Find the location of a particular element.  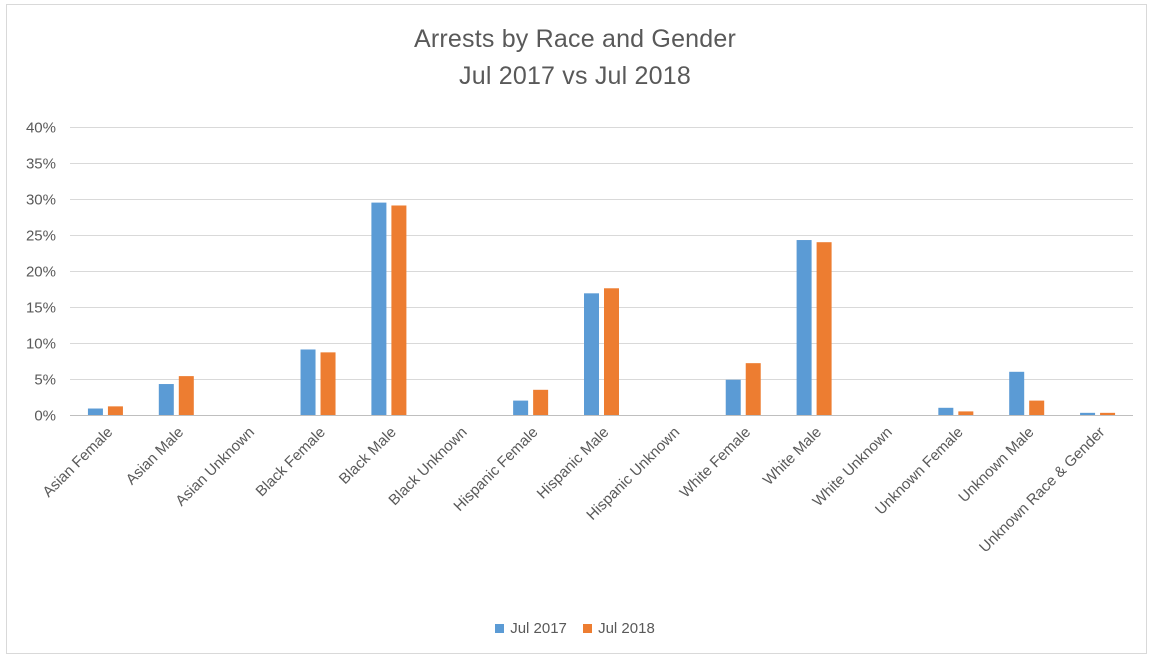

y-tick-label: 25% is located at coordinates (41, 236).